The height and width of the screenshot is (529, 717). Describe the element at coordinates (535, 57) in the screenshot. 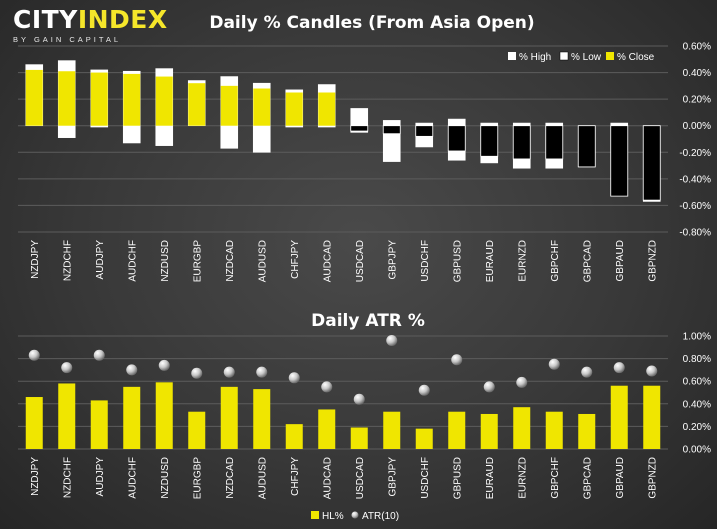

I see `legend-label-high: % High` at that location.